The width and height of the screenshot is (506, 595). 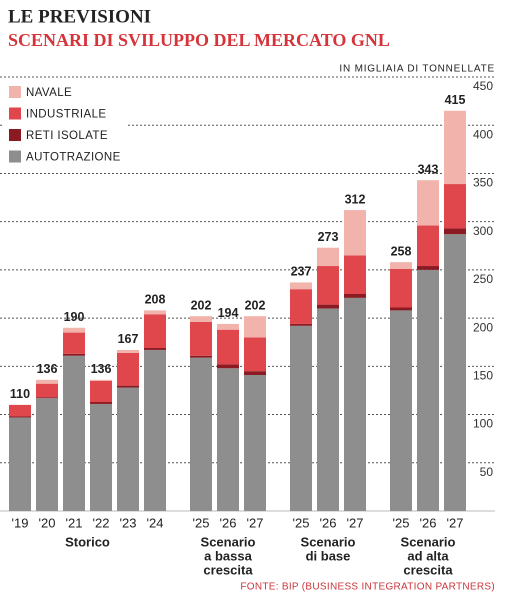 I want to click on x-tick-label: '21, so click(x=74, y=522).